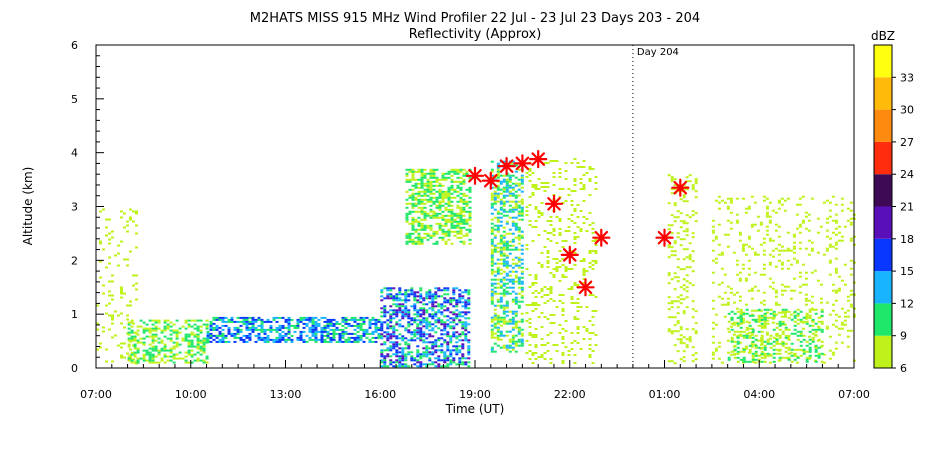  What do you see at coordinates (664, 237) in the screenshot?
I see `asterisk-marker` at bounding box center [664, 237].